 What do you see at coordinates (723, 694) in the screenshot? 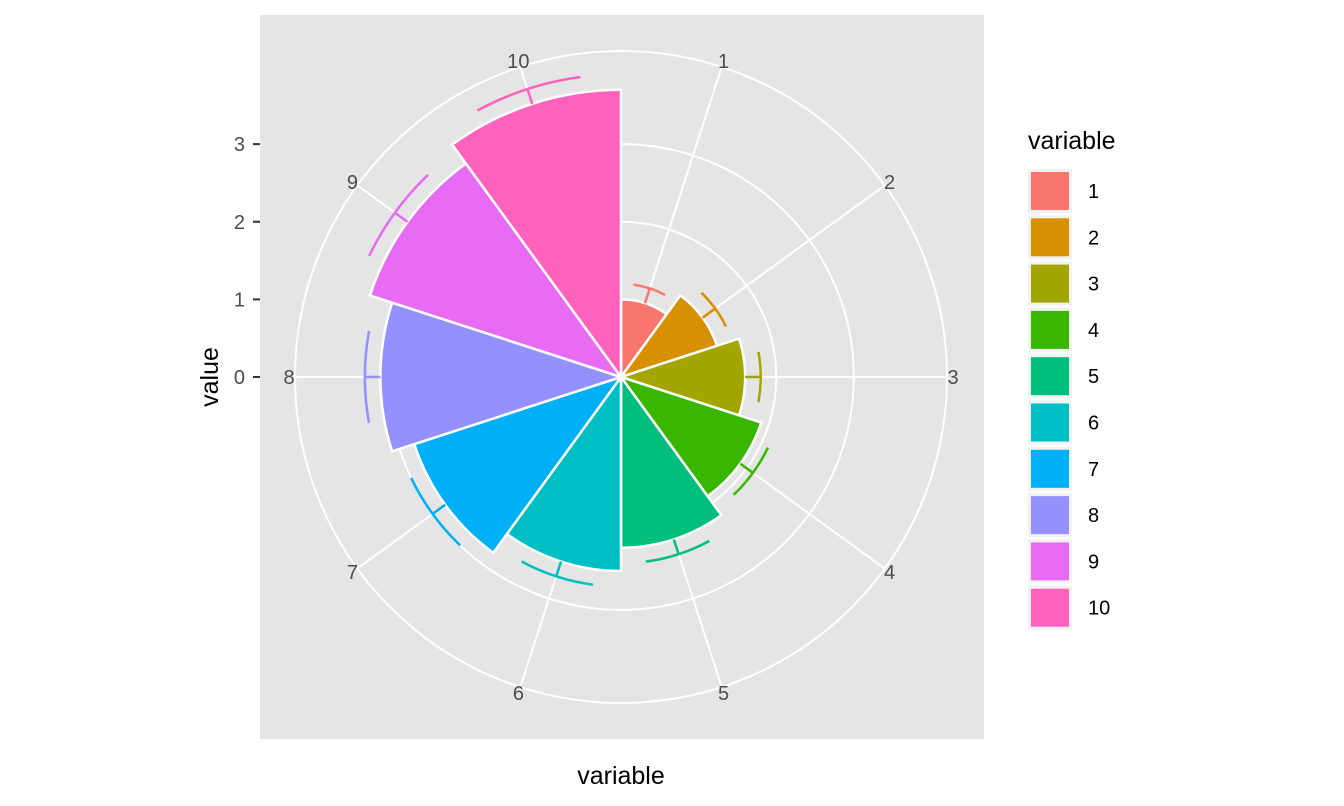
I see `x-tick-label-5: 5` at bounding box center [723, 694].